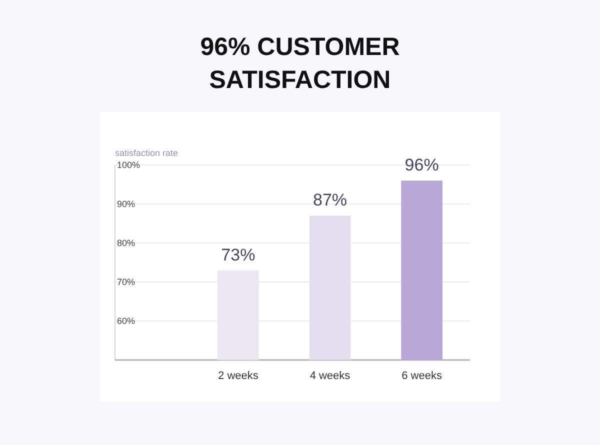  What do you see at coordinates (126, 282) in the screenshot?
I see `y-tick-label: 70%` at bounding box center [126, 282].